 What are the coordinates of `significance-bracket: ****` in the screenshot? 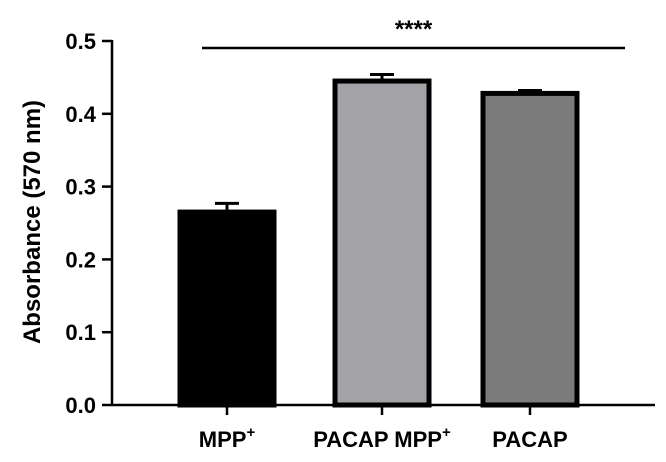 It's located at (413, 33).